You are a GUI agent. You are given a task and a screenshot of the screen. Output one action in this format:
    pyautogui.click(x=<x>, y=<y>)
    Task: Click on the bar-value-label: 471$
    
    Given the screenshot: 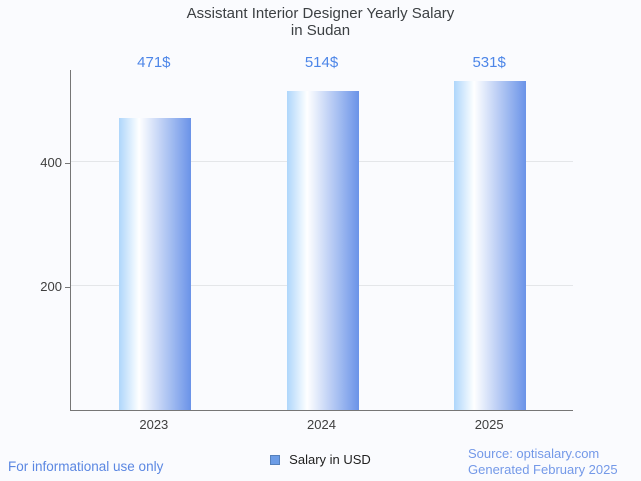 What is the action you would take?
    pyautogui.click(x=154, y=62)
    